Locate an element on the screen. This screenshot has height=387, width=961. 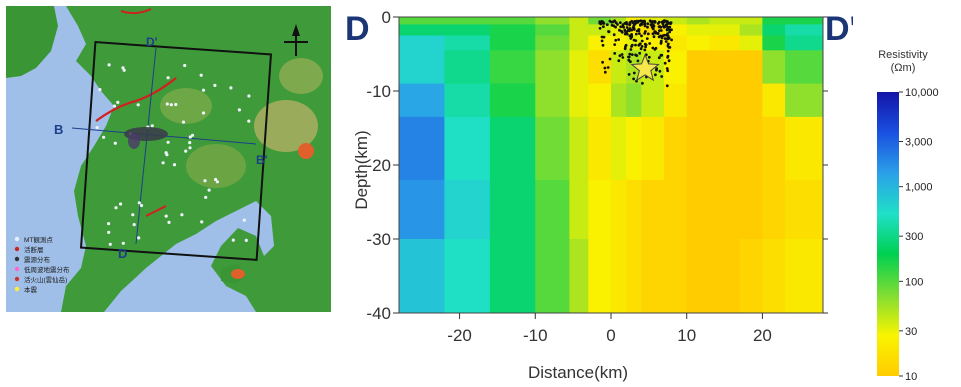
map-label-b-prime: B' is located at coordinates (262, 160).